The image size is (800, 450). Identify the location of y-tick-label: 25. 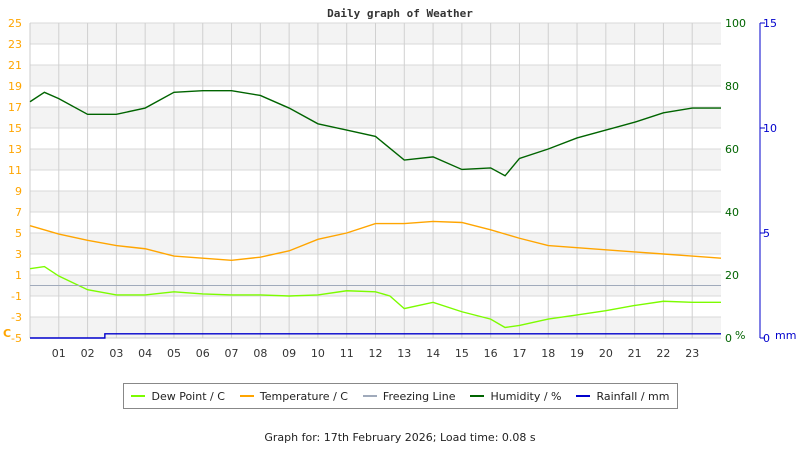
(15, 23).